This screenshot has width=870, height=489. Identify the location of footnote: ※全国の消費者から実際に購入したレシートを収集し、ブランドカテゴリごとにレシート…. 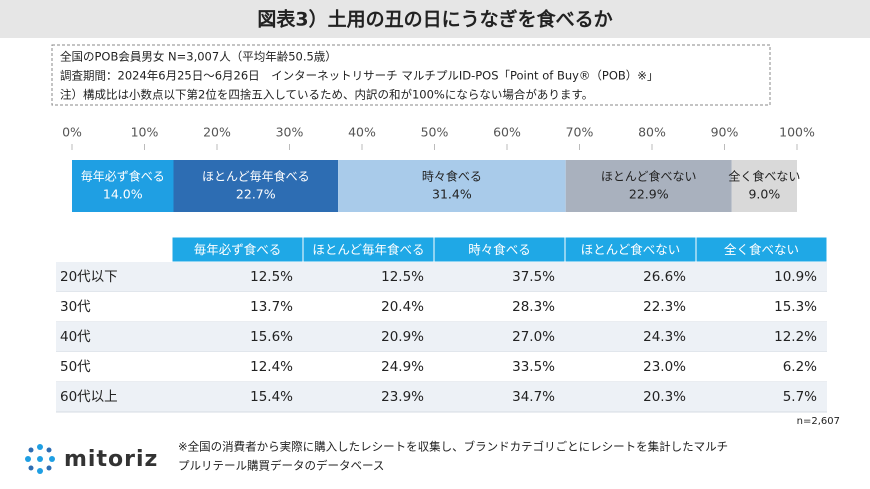
(453, 447).